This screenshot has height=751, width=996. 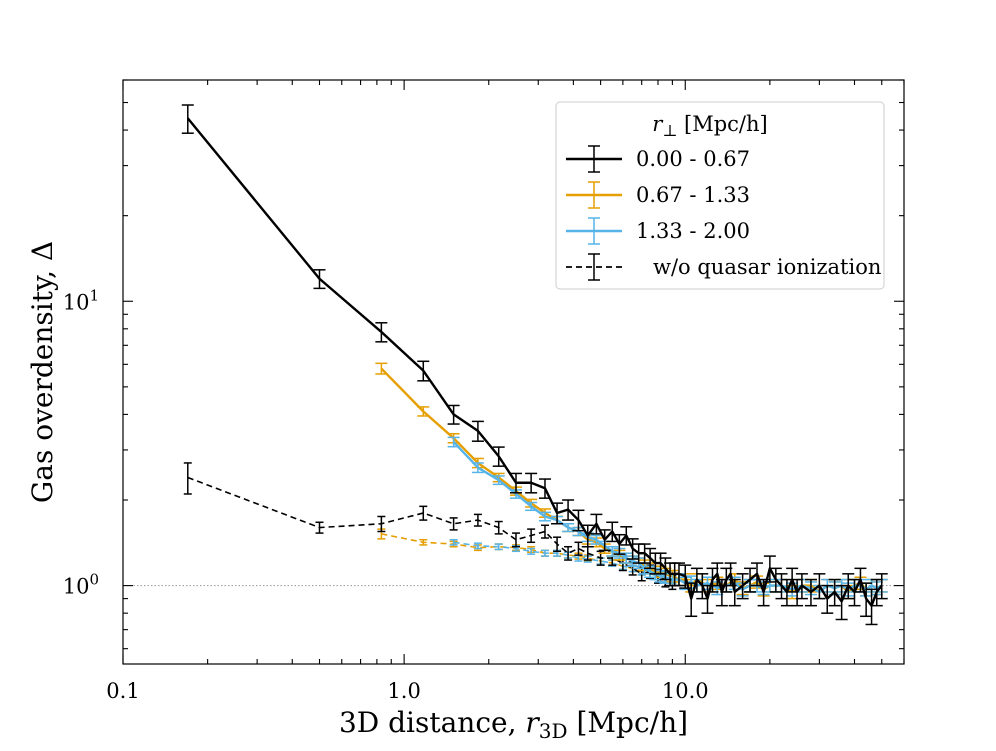 I want to click on legend-entry: w/o quasar ionization, so click(x=723, y=267).